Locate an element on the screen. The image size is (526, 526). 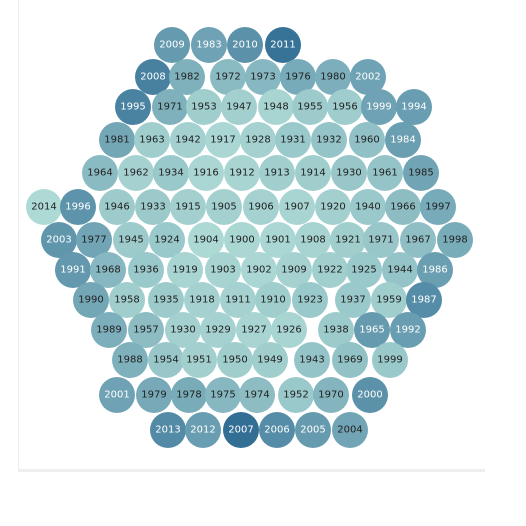
bubble-1989: 1989 is located at coordinates (109, 330).